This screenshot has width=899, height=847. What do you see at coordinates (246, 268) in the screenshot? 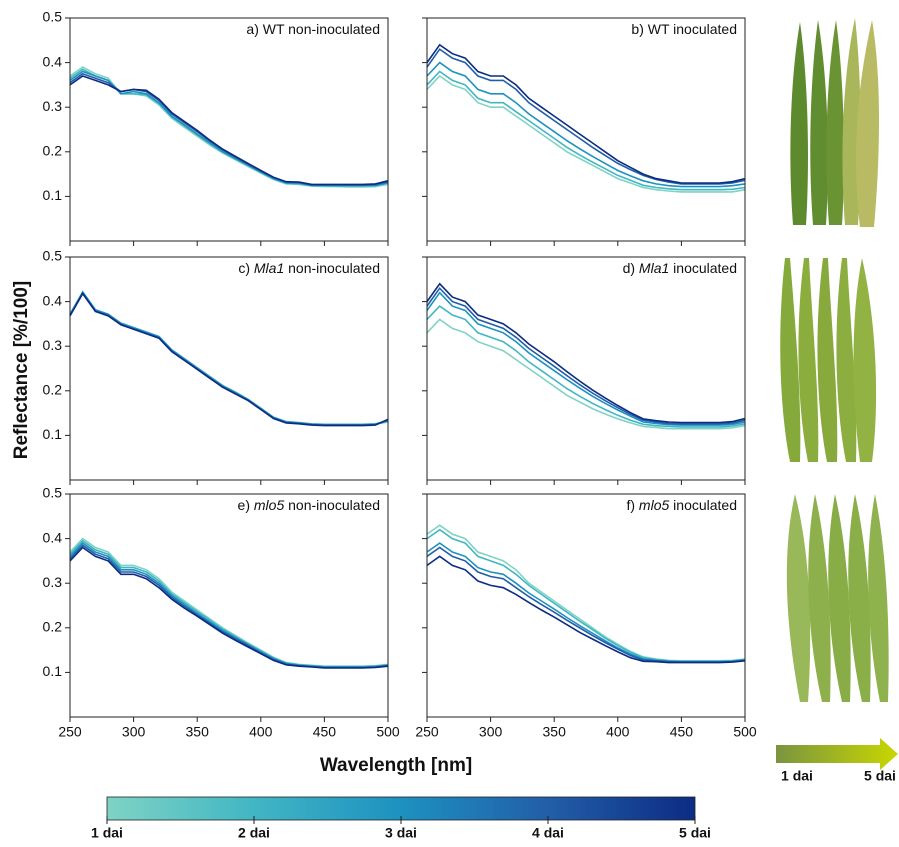
I see `panel-label-part: c)` at bounding box center [246, 268].